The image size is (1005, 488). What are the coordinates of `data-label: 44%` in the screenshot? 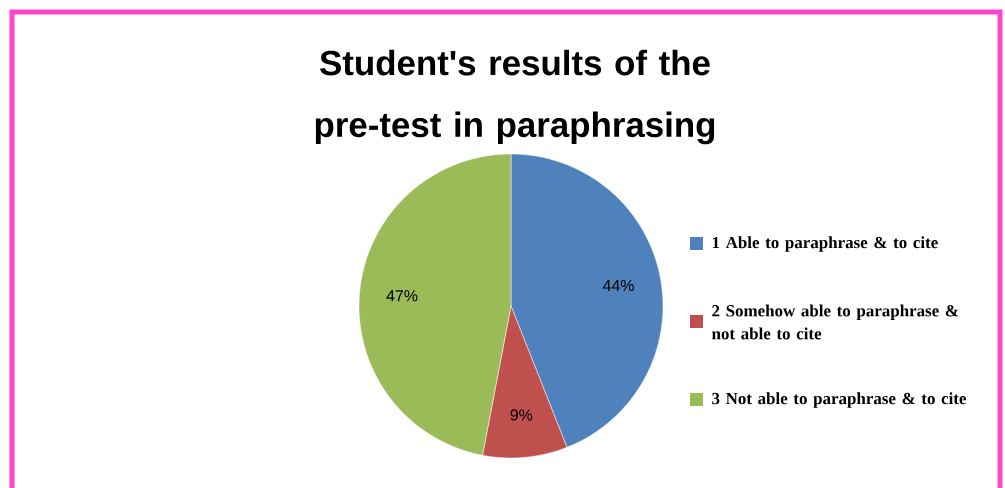 It's located at (618, 285).